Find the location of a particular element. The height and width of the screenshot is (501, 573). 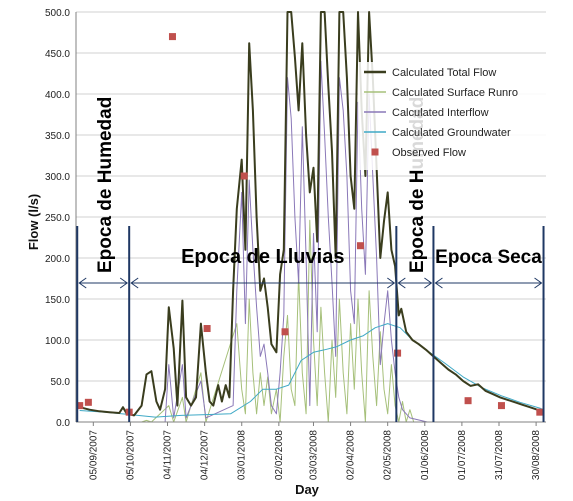

x-axis-title: Day is located at coordinates (307, 489).